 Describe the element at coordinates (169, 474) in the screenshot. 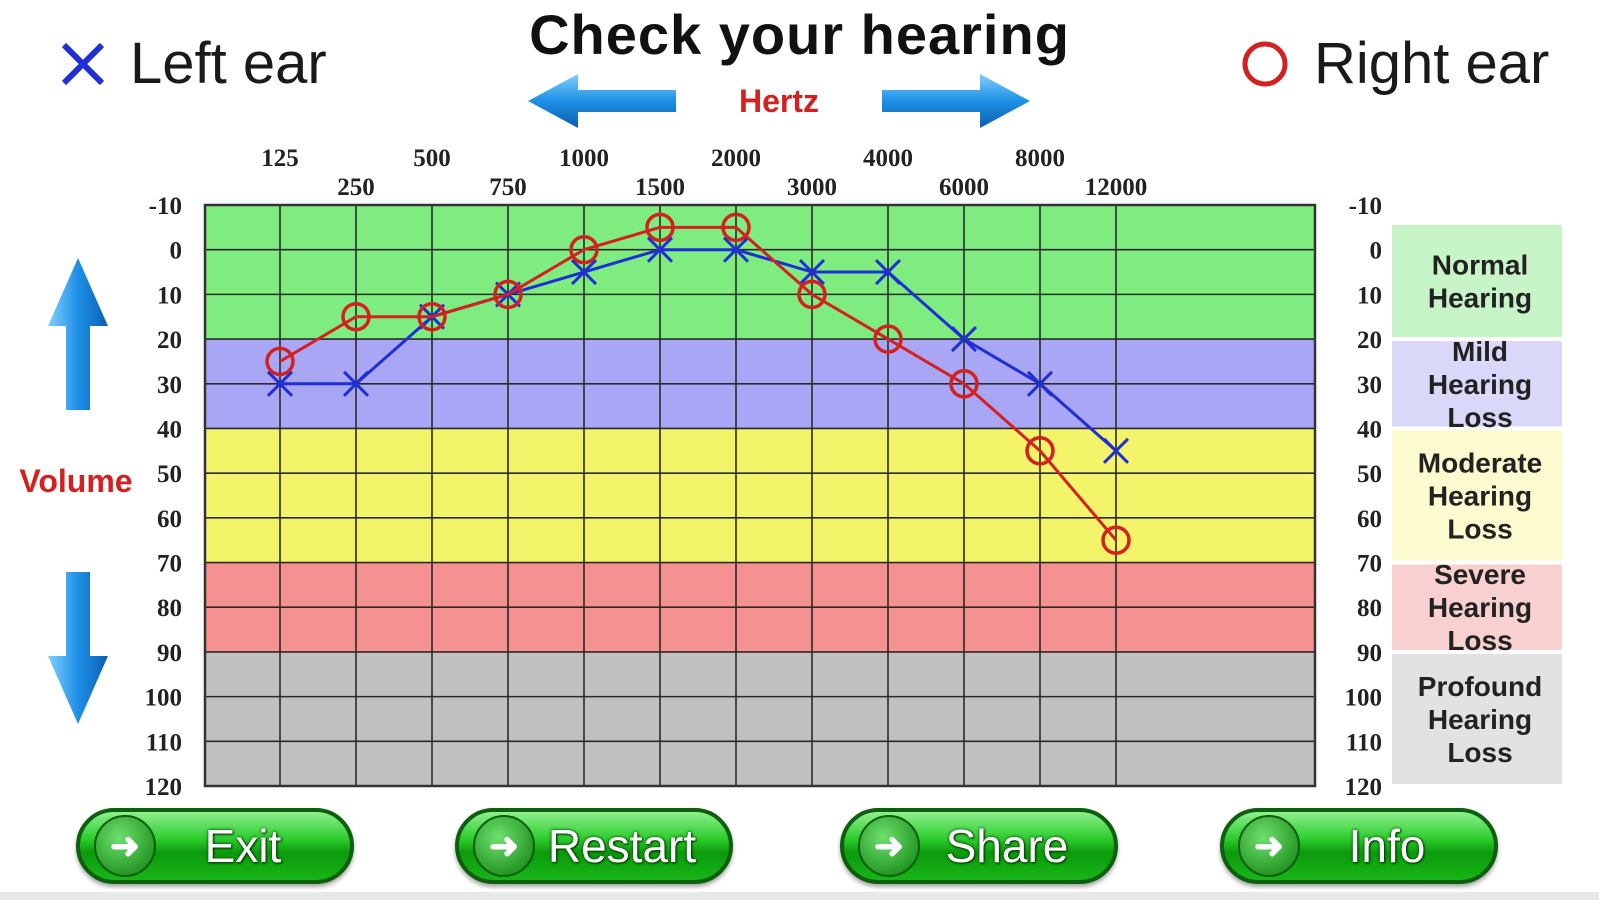

I see `y-tick-label-left: 50` at that location.